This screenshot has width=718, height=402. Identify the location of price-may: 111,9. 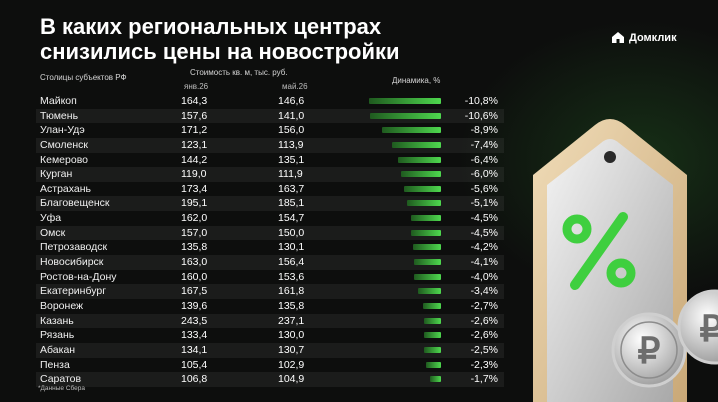
(290, 174).